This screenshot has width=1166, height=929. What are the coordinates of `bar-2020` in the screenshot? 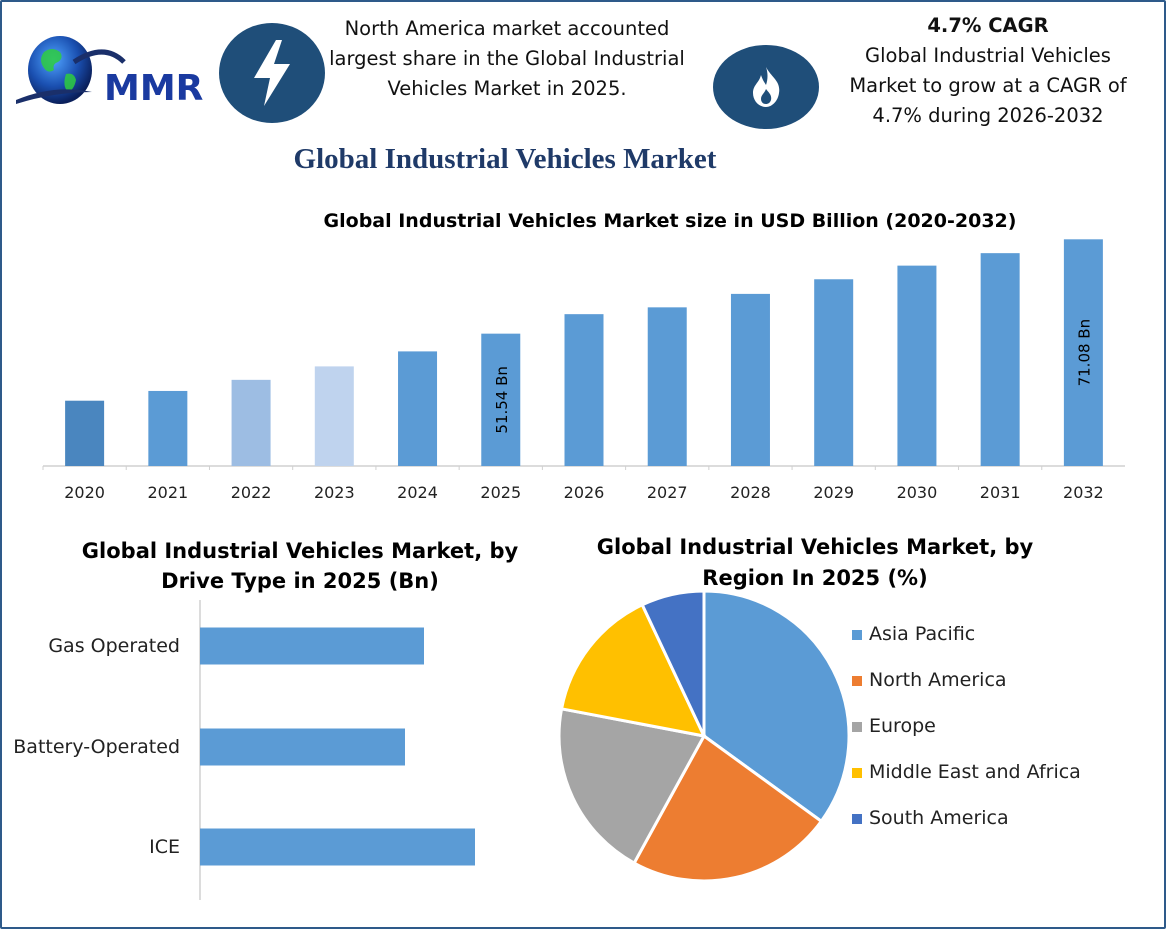 It's located at (85, 433).